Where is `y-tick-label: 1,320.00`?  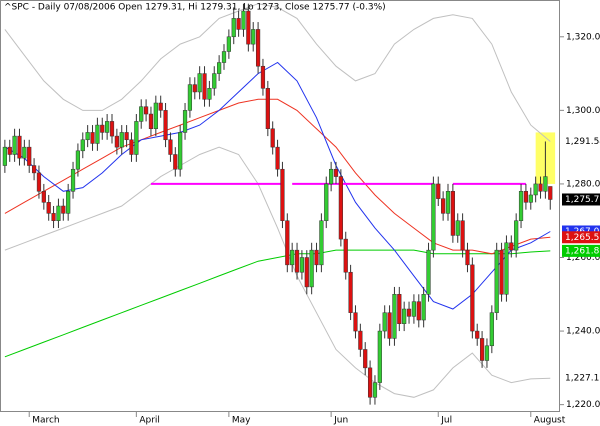 y-tick-label: 1,320.00 is located at coordinates (583, 37).